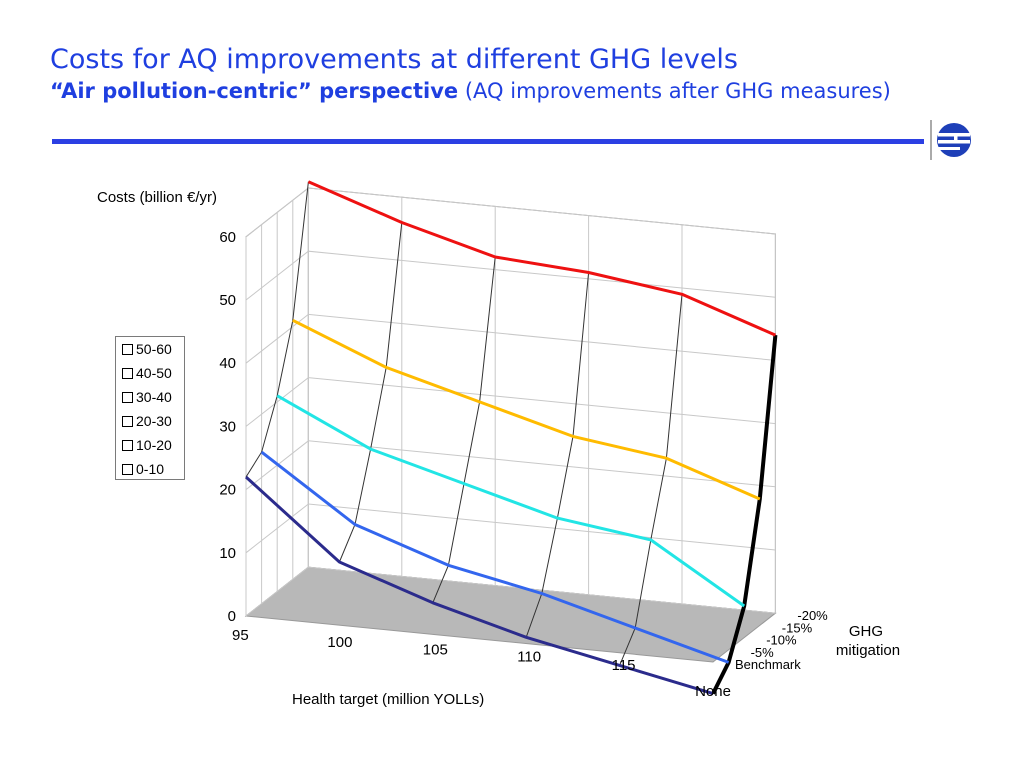 The height and width of the screenshot is (768, 1024). What do you see at coordinates (227, 237) in the screenshot?
I see `z-tick-label: 60` at bounding box center [227, 237].